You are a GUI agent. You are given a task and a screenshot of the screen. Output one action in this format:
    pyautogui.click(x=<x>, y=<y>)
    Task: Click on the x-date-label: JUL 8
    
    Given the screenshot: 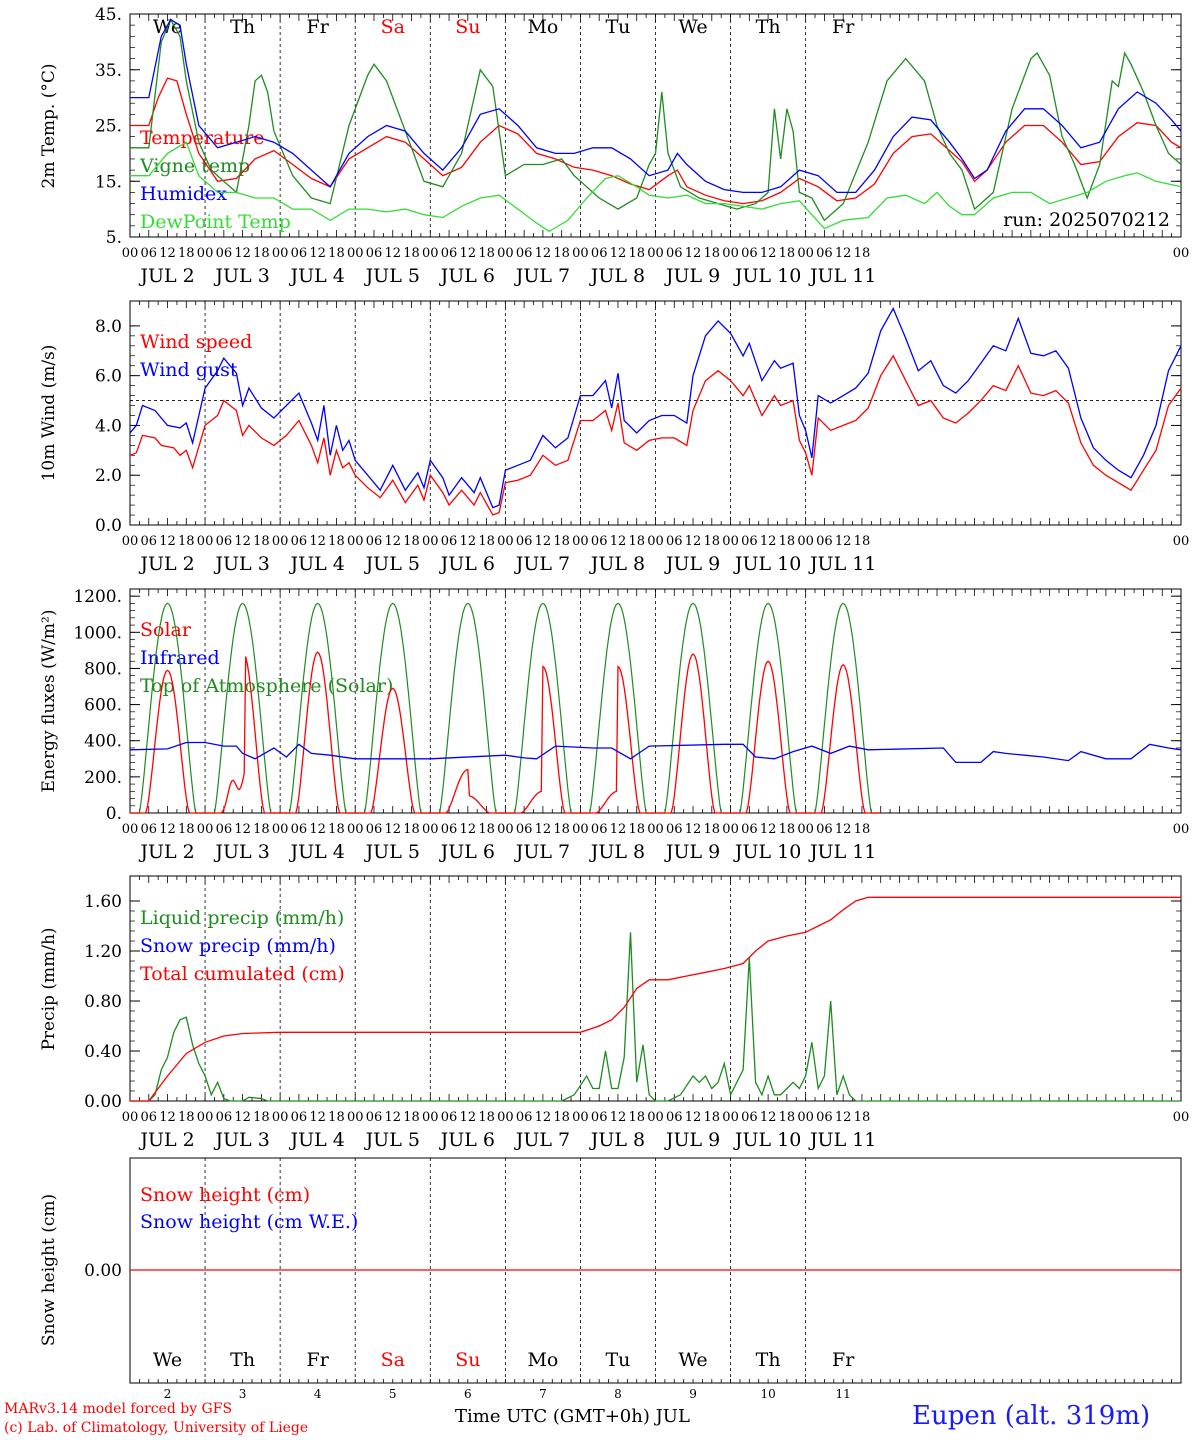 What is the action you would take?
    pyautogui.click(x=617, y=852)
    